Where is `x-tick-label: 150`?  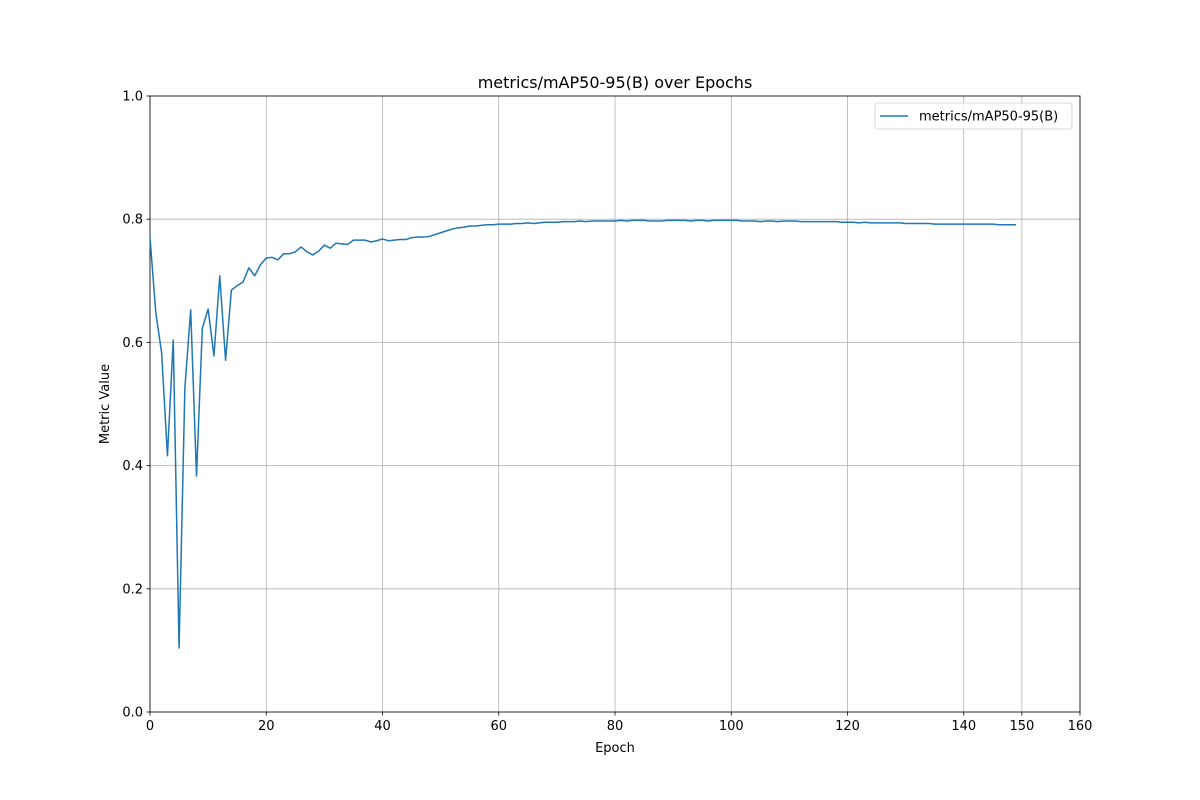
x-tick-label: 150 is located at coordinates (1021, 726).